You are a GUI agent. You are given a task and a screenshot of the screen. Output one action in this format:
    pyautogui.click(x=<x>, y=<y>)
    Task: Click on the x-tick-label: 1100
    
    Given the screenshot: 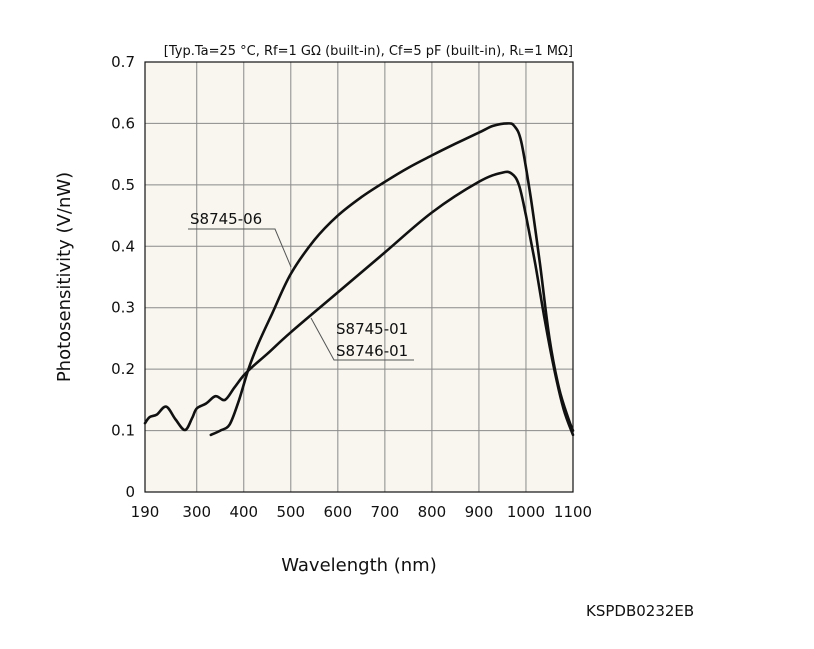 What is the action you would take?
    pyautogui.click(x=573, y=512)
    